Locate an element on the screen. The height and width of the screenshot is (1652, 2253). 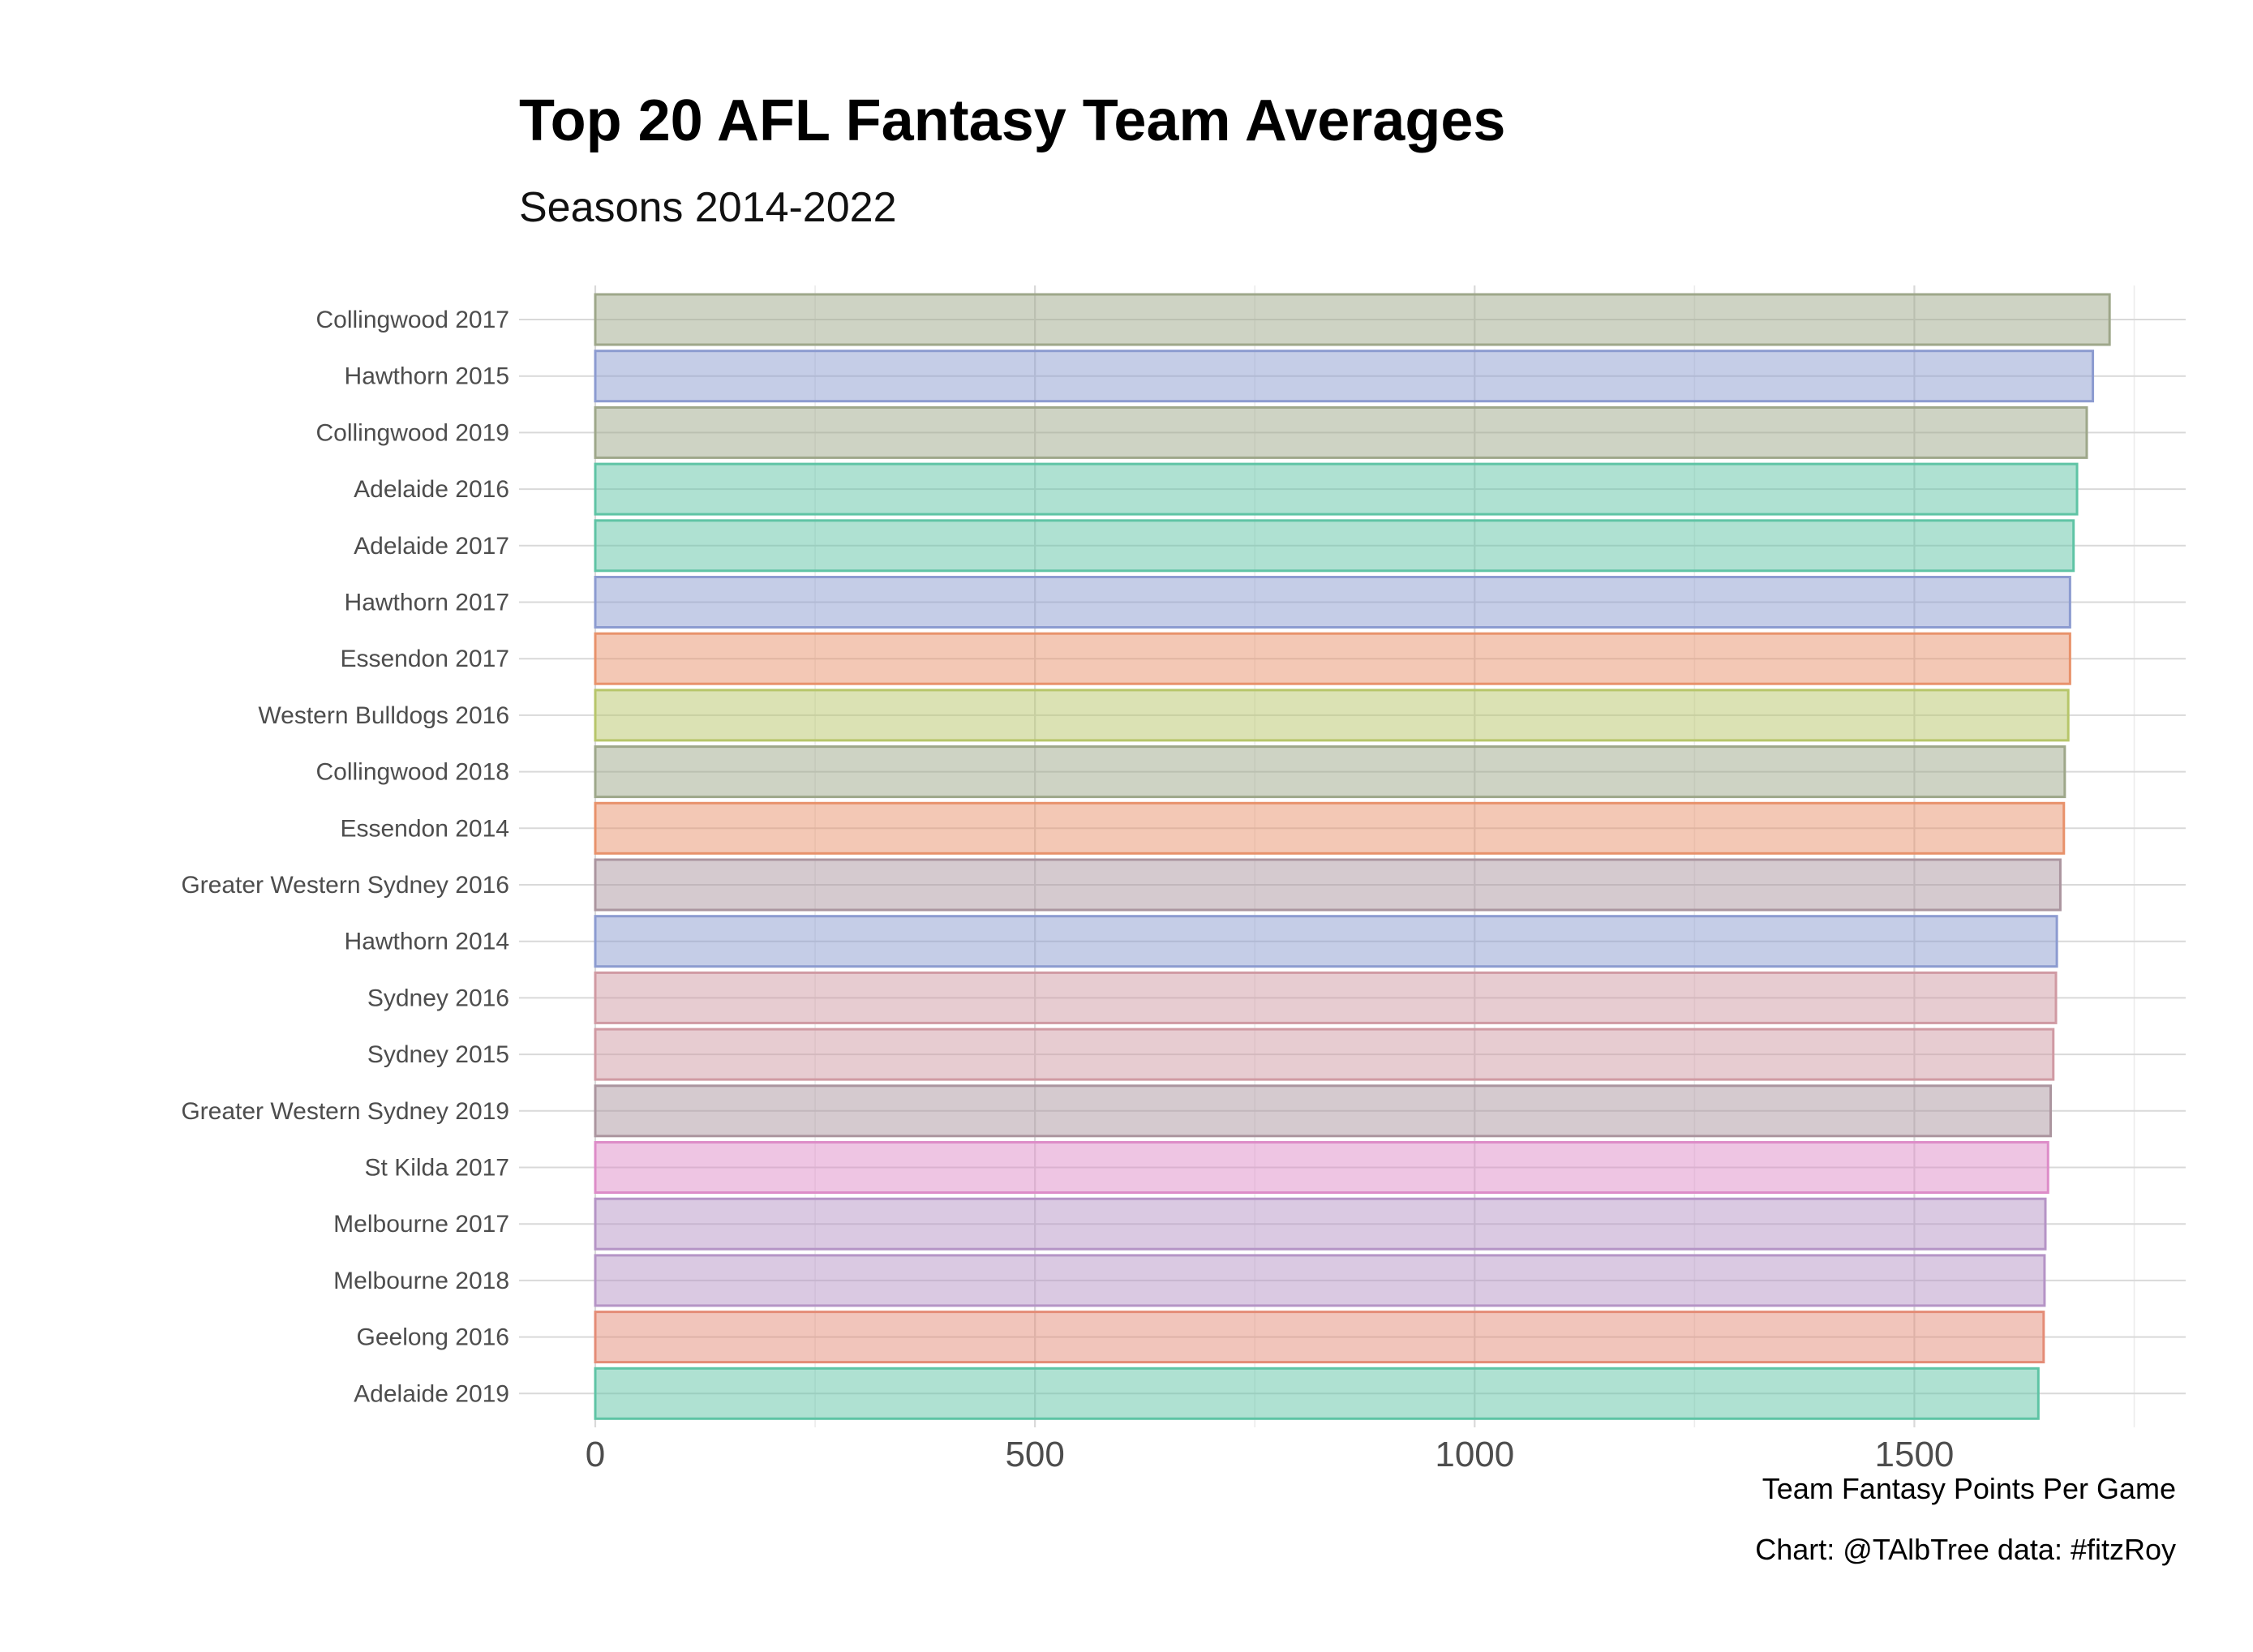
y-tick-label: St Kilda 2017 is located at coordinates (437, 1168).